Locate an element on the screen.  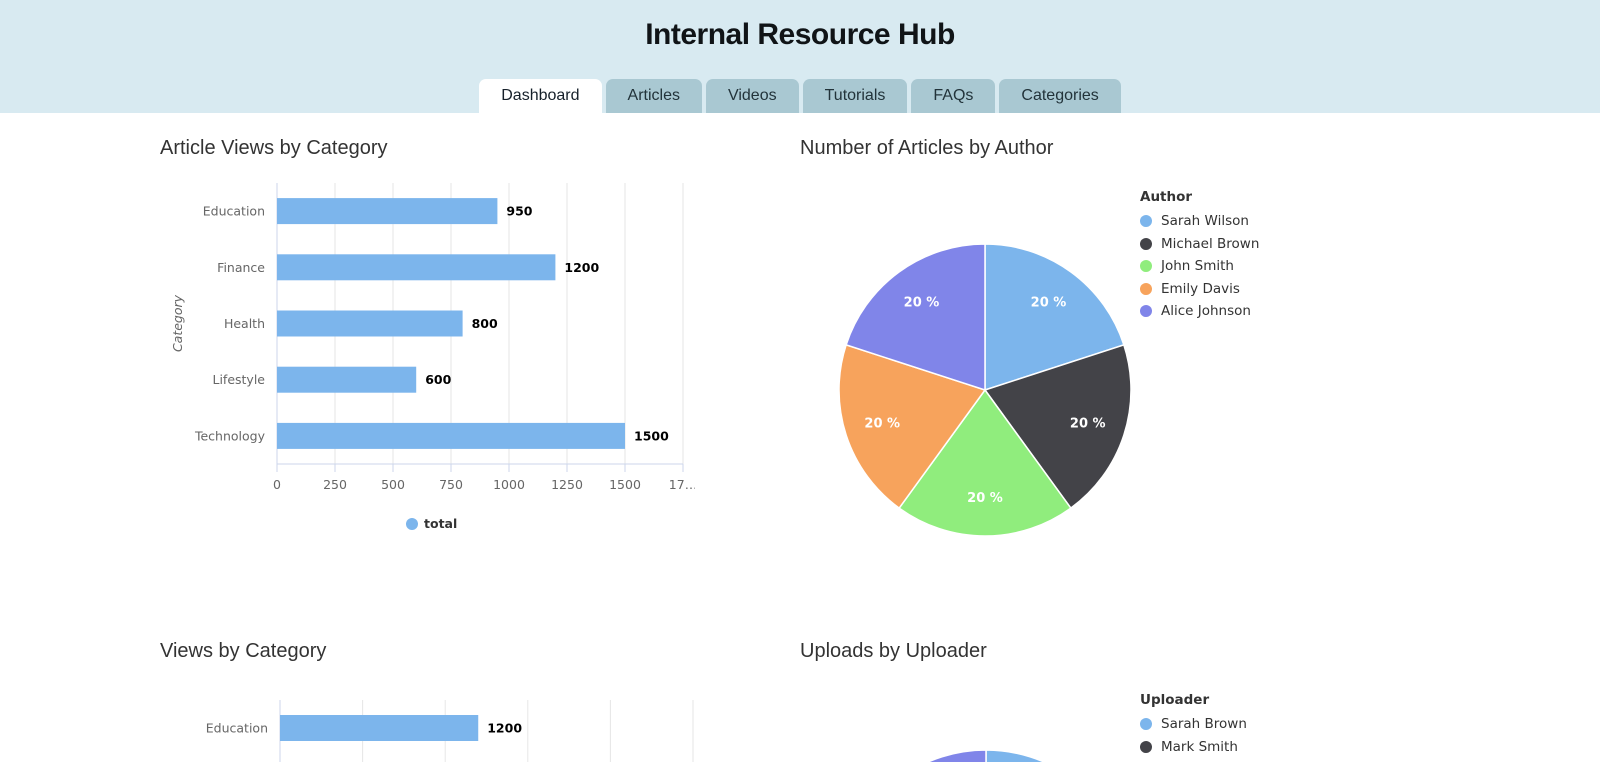
legend-item: Sarah Wilson is located at coordinates (1199, 221).